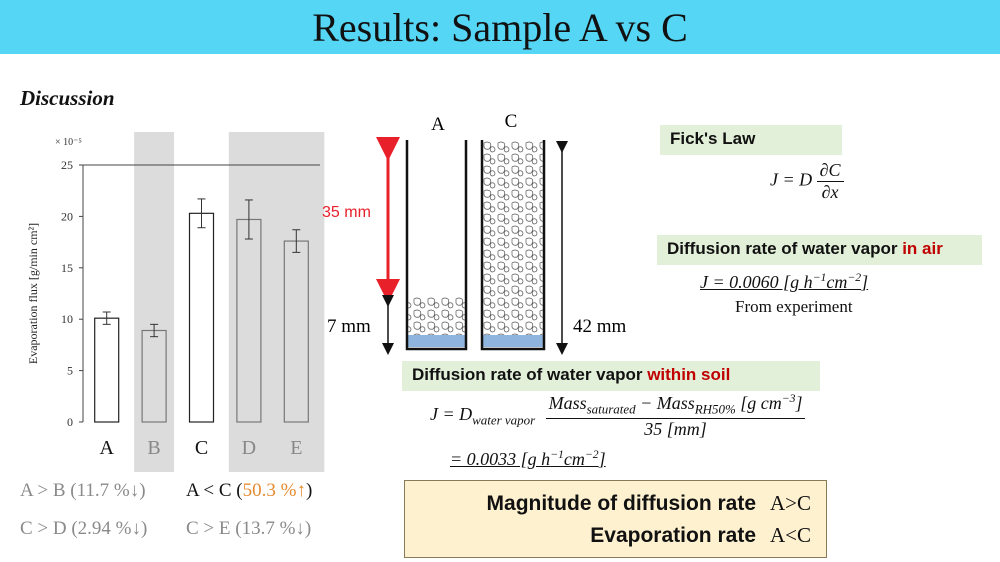 This screenshot has width=1000, height=562. What do you see at coordinates (33, 293) in the screenshot?
I see `y-axis-label: Evaporation flux [g/min cm²]` at bounding box center [33, 293].